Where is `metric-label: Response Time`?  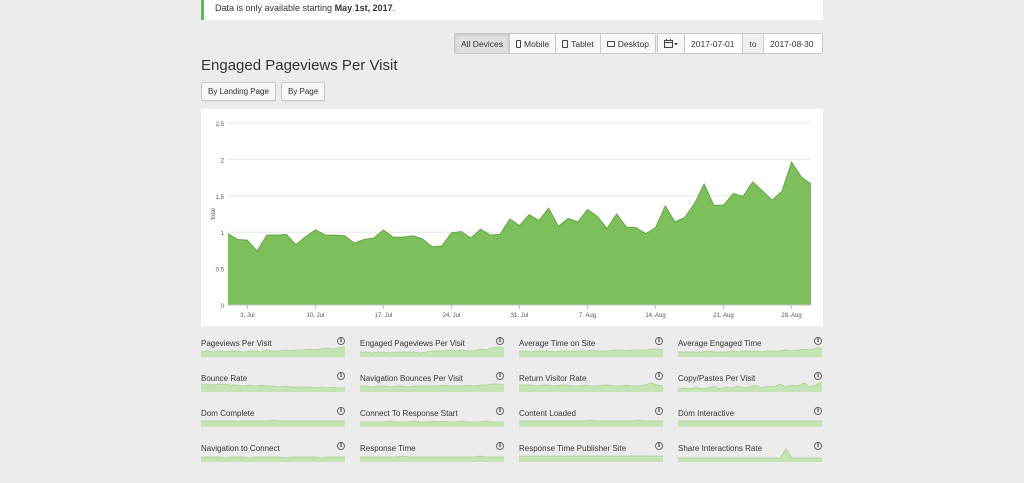
metric-label: Response Time is located at coordinates (388, 448).